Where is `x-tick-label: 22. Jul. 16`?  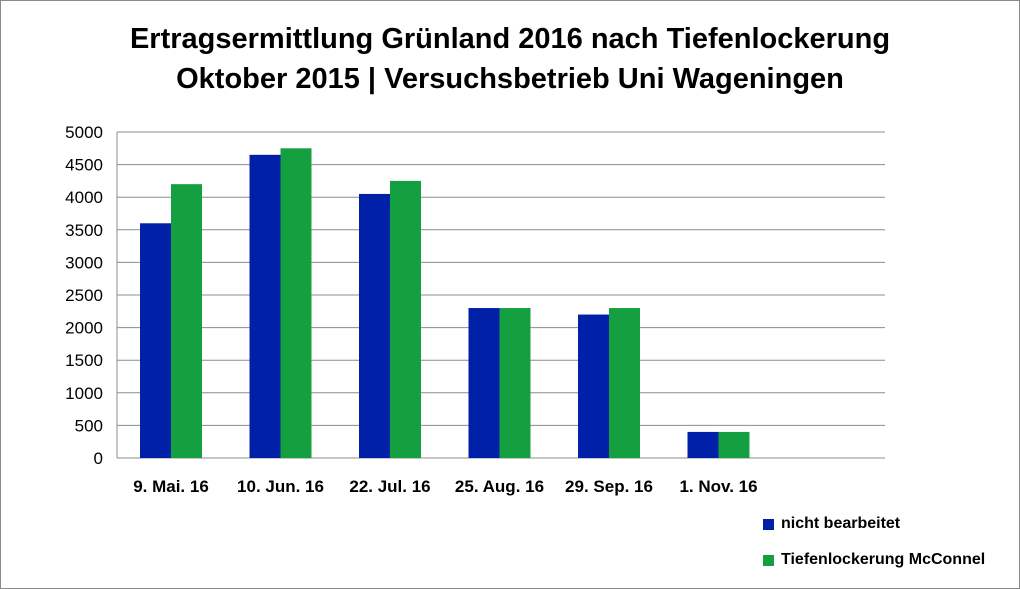
x-tick-label: 22. Jul. 16 is located at coordinates (389, 486).